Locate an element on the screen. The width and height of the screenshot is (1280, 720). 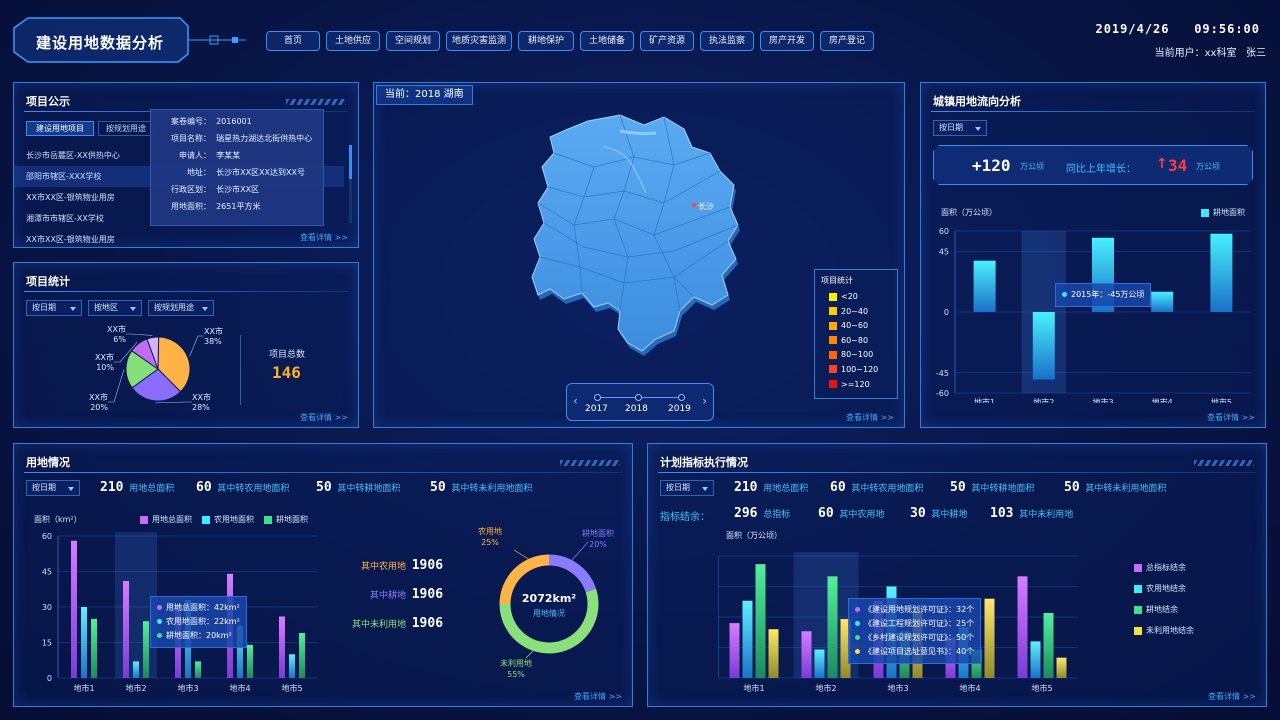
filter-date-select: 按日期 is located at coordinates (54, 308).